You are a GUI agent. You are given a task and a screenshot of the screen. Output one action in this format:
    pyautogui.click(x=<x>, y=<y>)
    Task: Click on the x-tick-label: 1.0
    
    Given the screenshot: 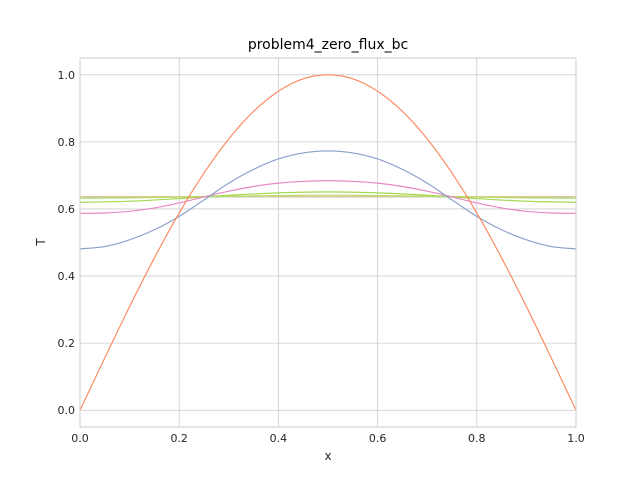 What is the action you would take?
    pyautogui.click(x=576, y=438)
    